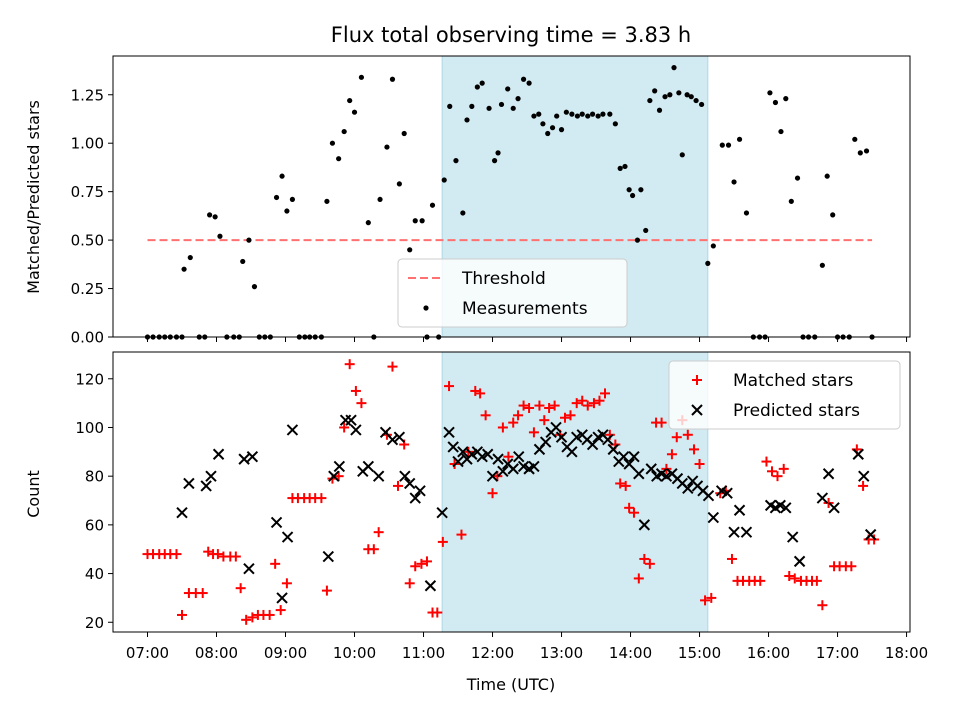 This screenshot has width=960, height=720. Describe the element at coordinates (525, 309) in the screenshot. I see `legend-label: Measurements` at that location.